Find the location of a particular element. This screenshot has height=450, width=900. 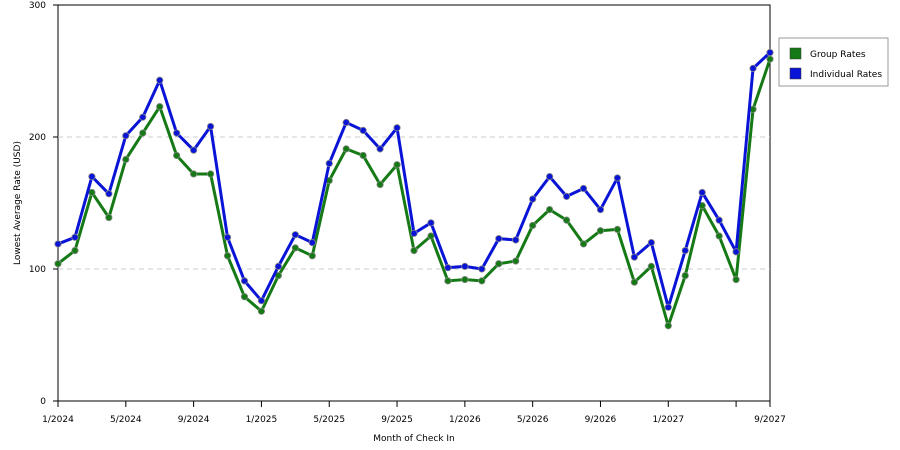

y-tick-label: 0 is located at coordinates (43, 402).